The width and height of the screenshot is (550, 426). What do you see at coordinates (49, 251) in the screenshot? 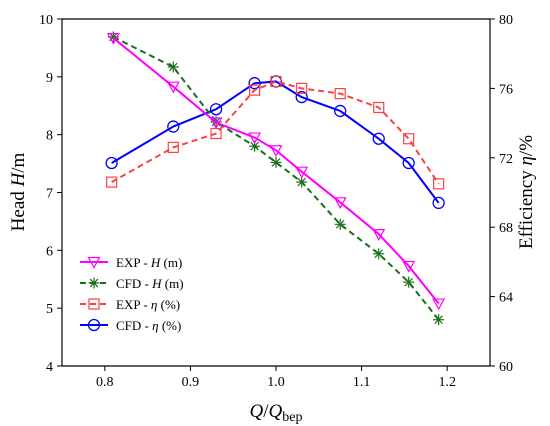
I see `y-left-tick-label: 6` at bounding box center [49, 251].